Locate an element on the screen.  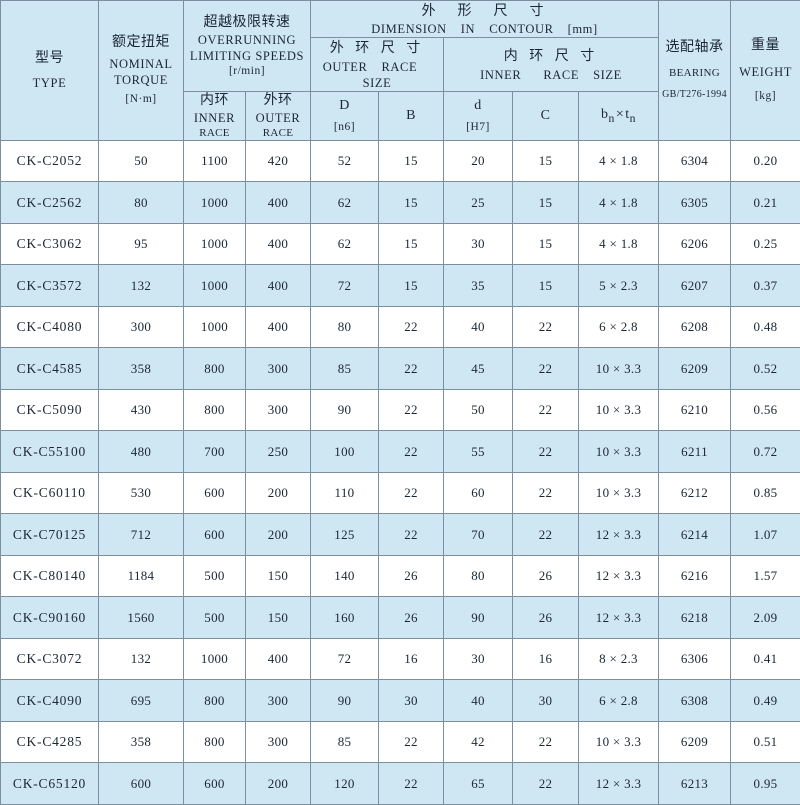
cell-weight: 0.52 is located at coordinates (765, 369).